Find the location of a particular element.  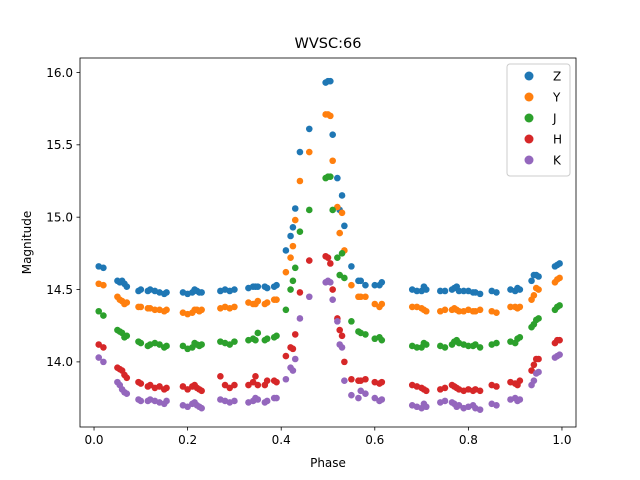

legend-marker-Y is located at coordinates (529, 97).